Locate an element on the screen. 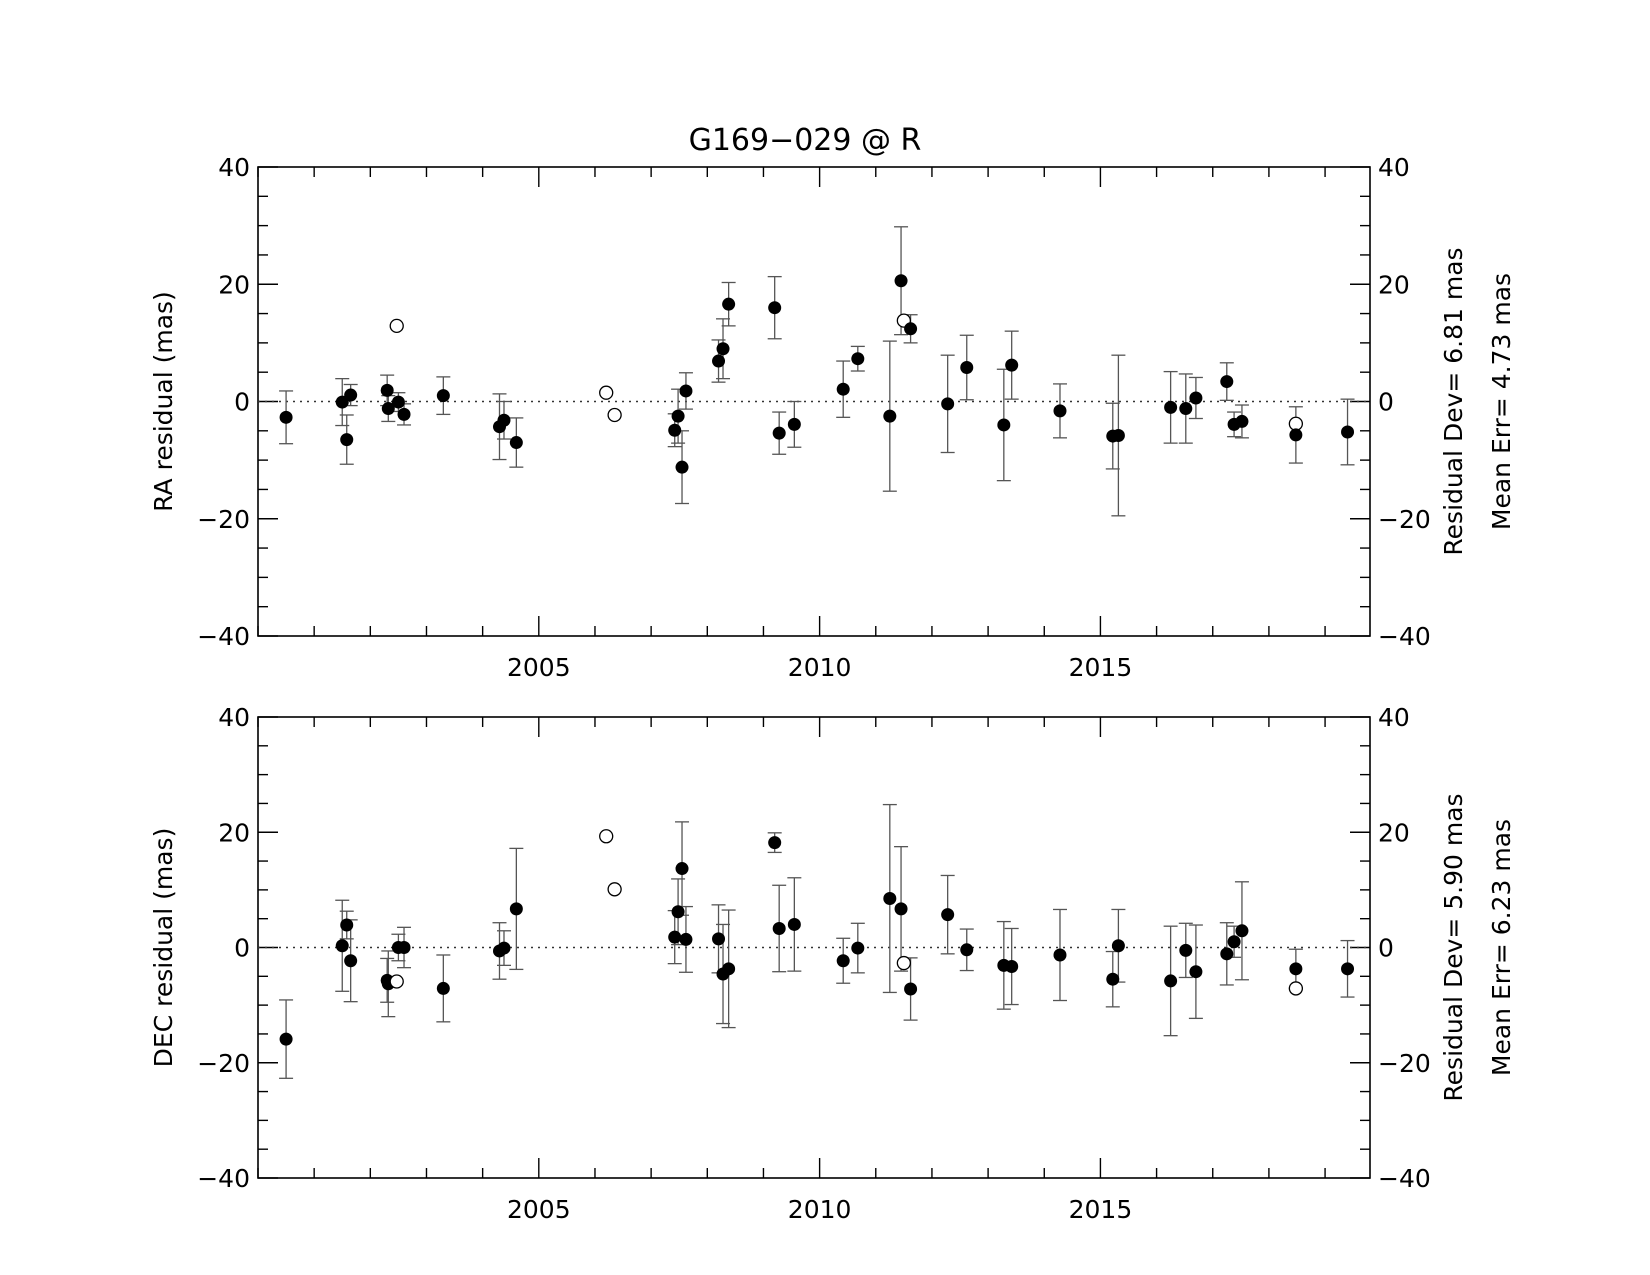 The width and height of the screenshot is (1650, 1275). y-tick-label-right: 20 is located at coordinates (1394, 284).